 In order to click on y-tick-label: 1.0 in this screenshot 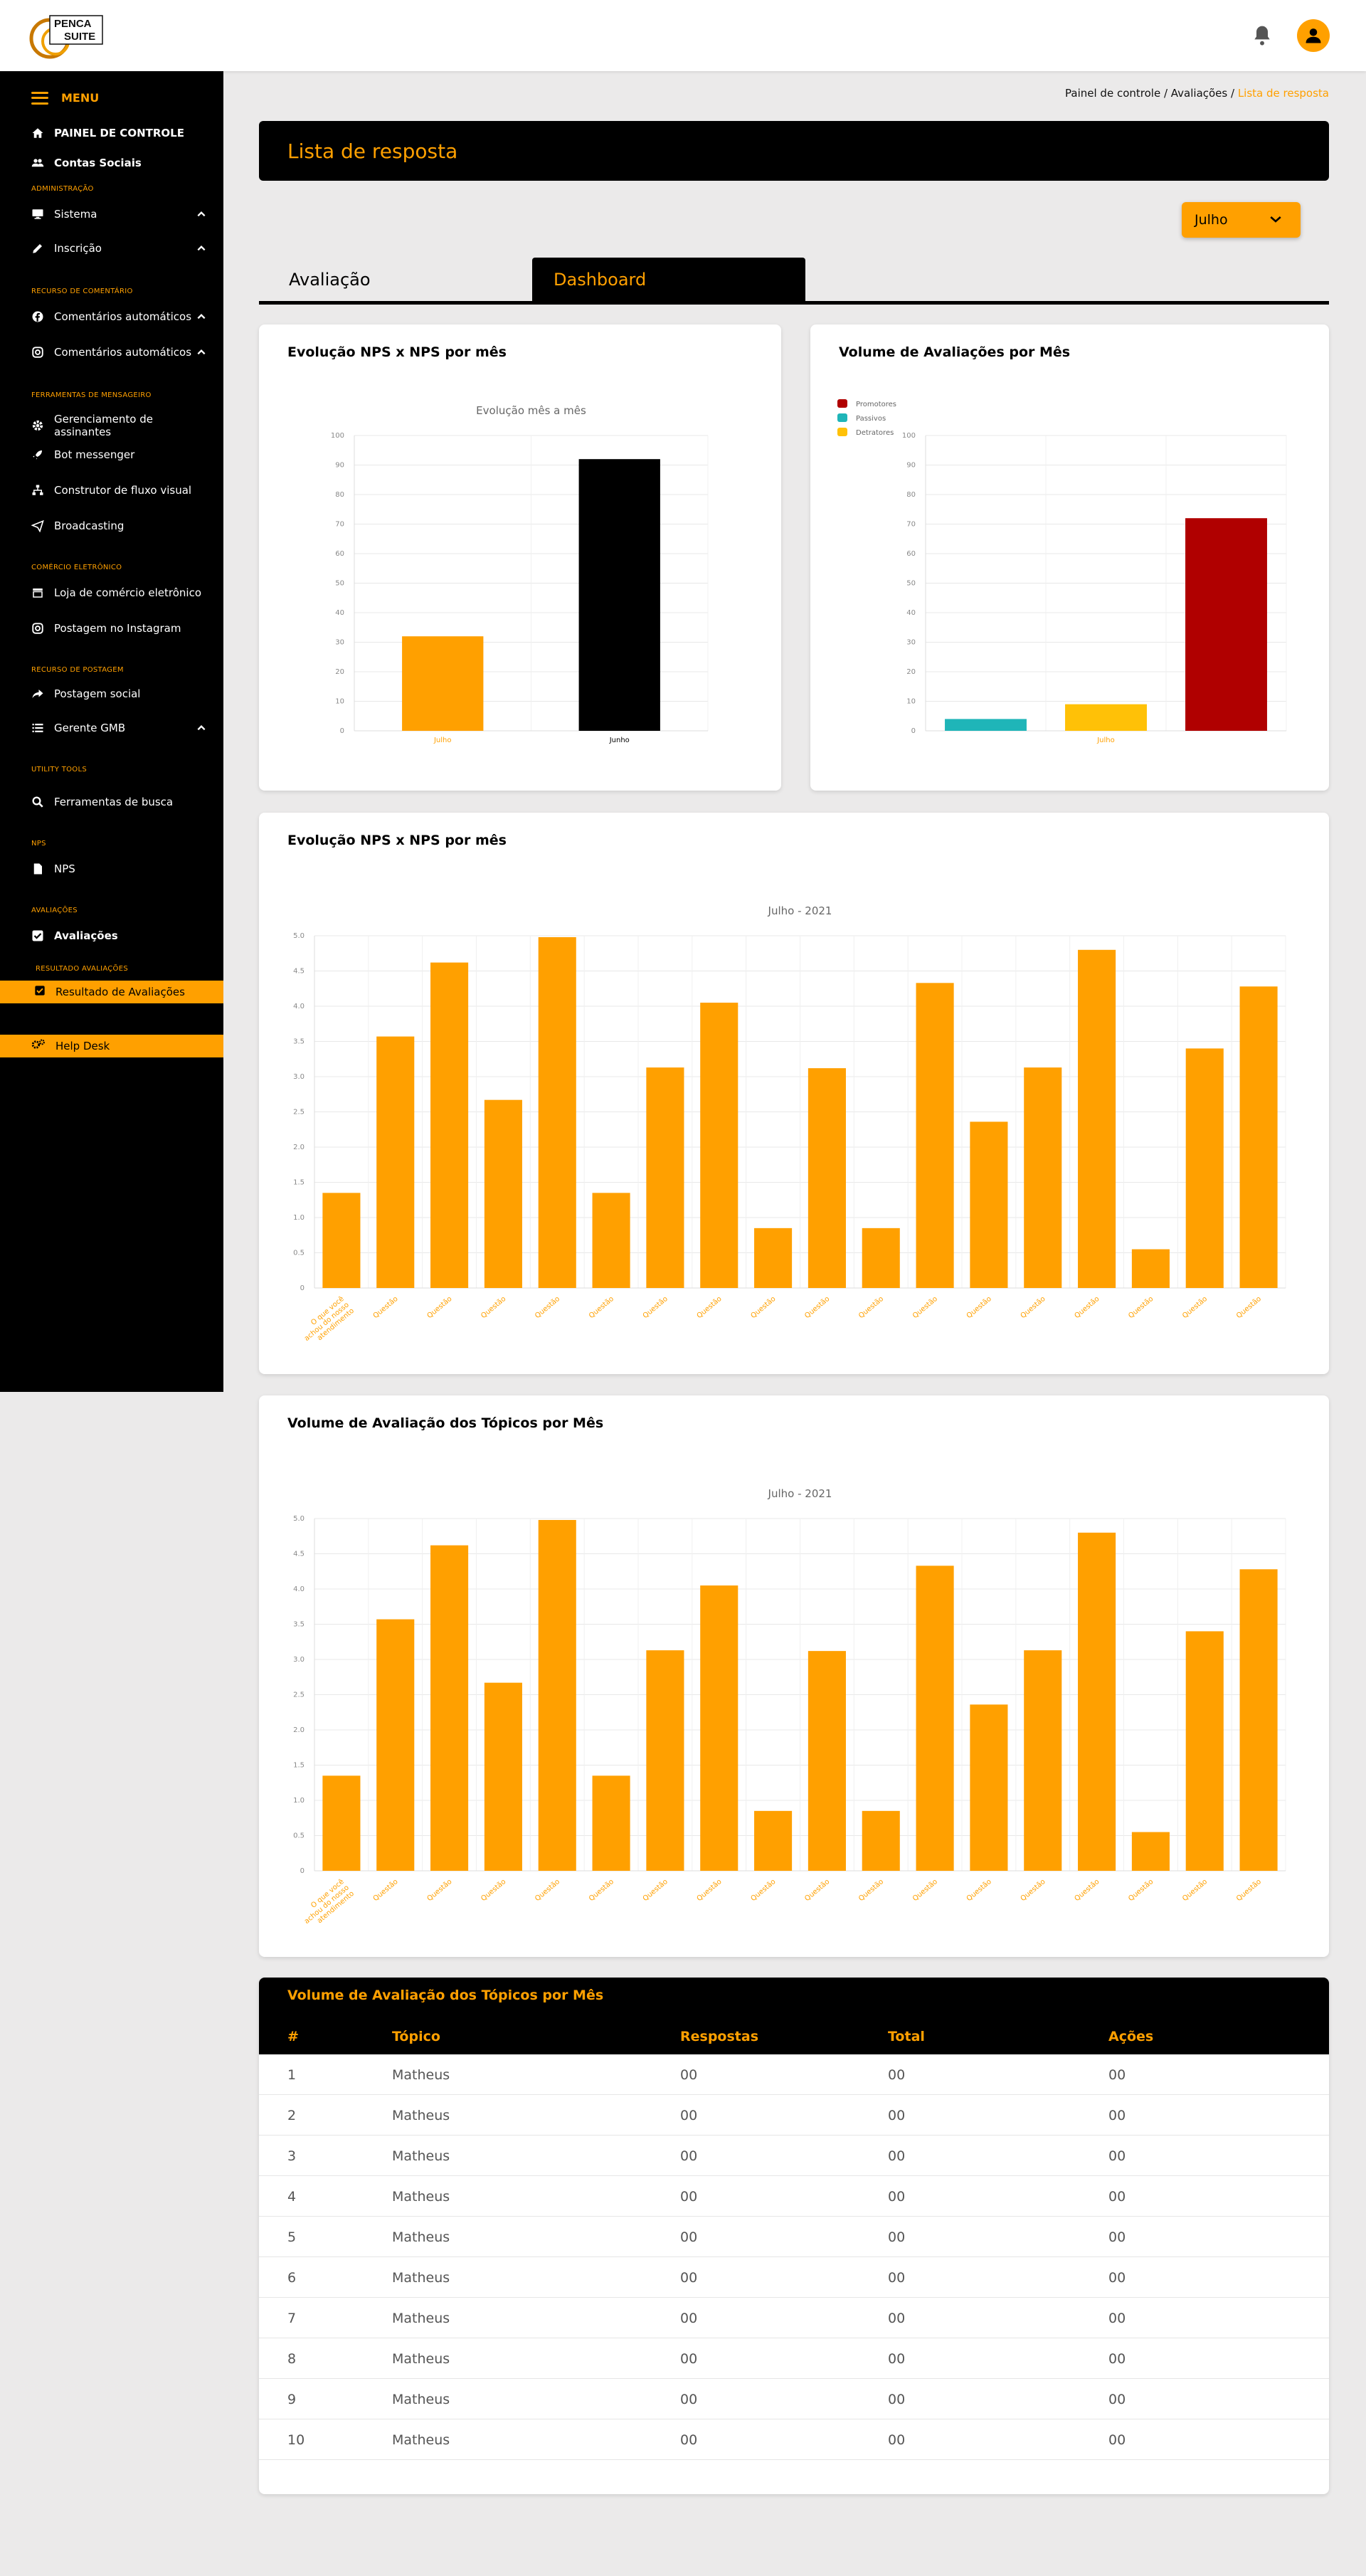, I will do `click(299, 1218)`.